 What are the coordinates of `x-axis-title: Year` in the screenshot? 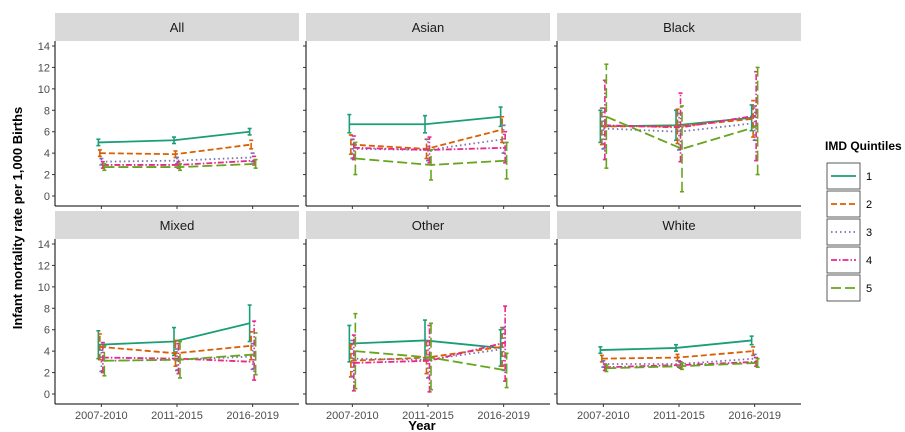 It's located at (421, 425).